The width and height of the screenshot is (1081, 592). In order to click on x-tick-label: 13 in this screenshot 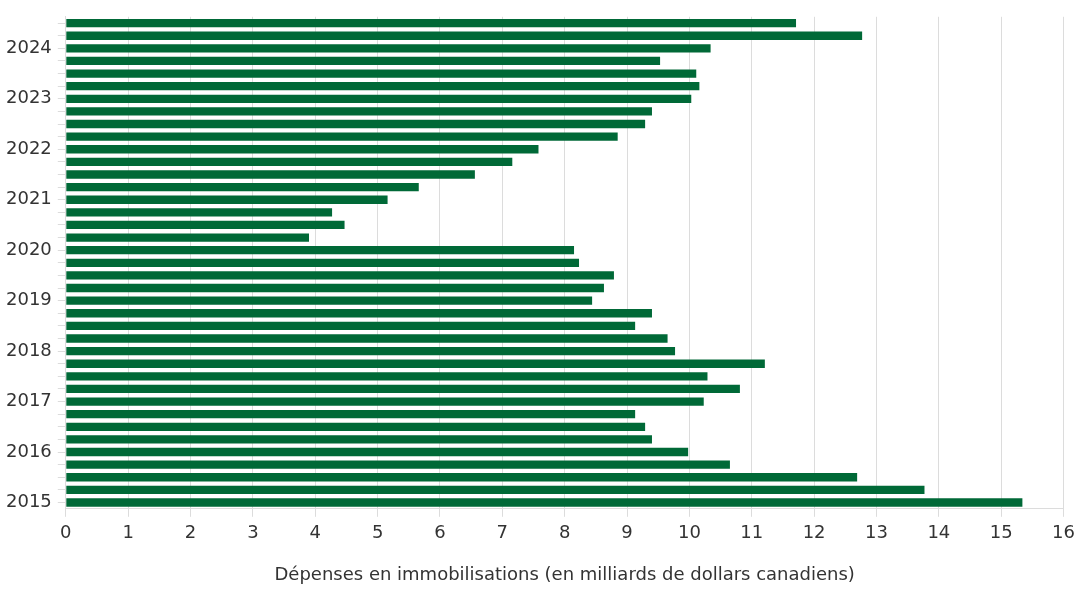, I will do `click(876, 532)`.